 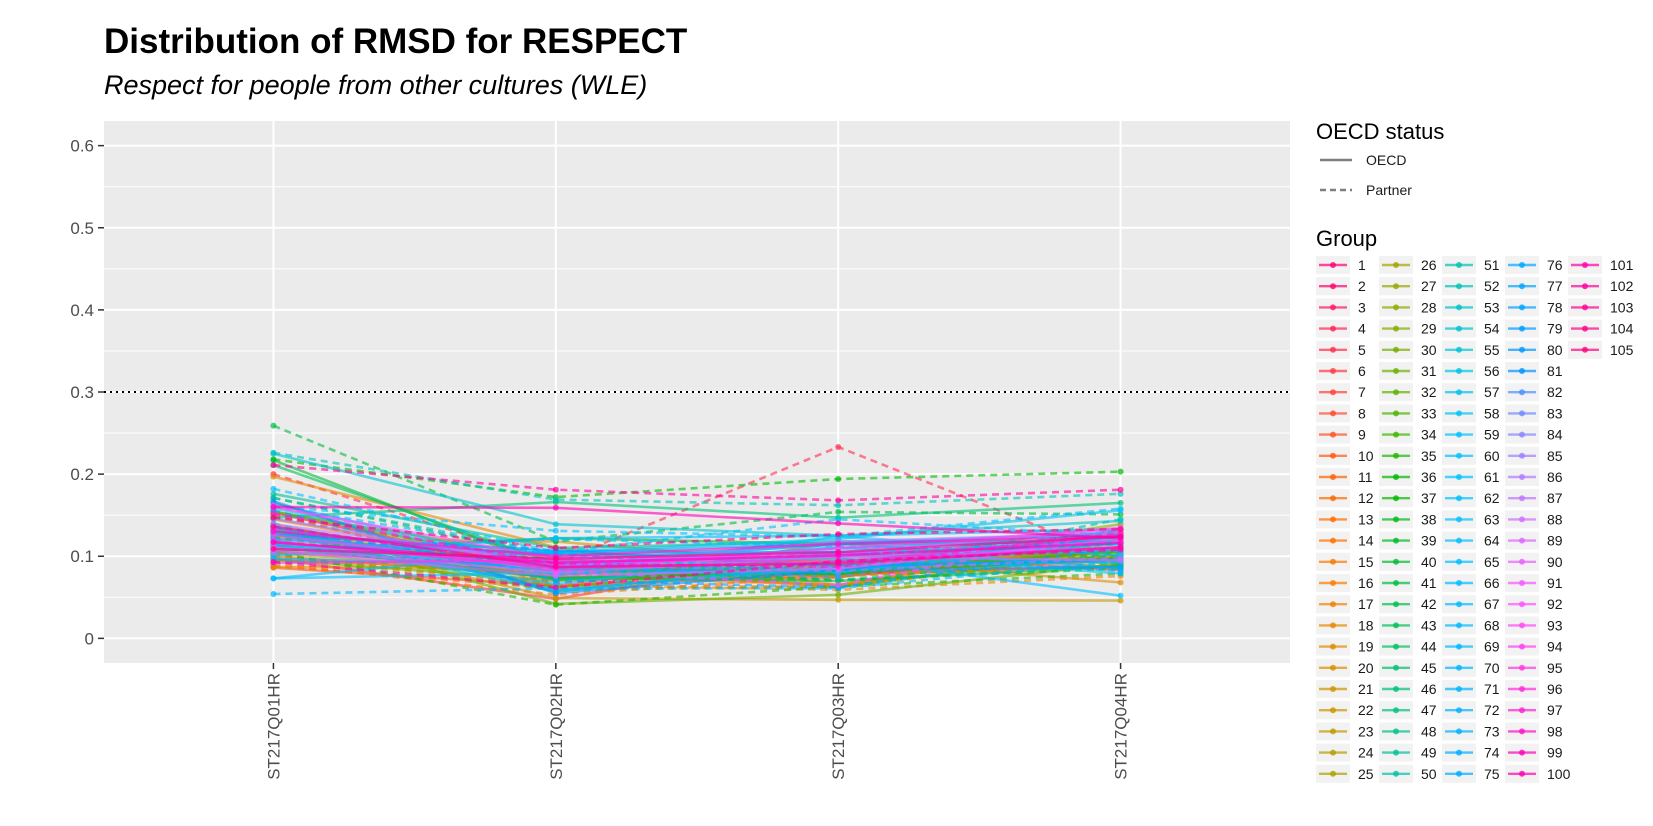 I want to click on group-legend-label: 82, so click(x=1555, y=392).